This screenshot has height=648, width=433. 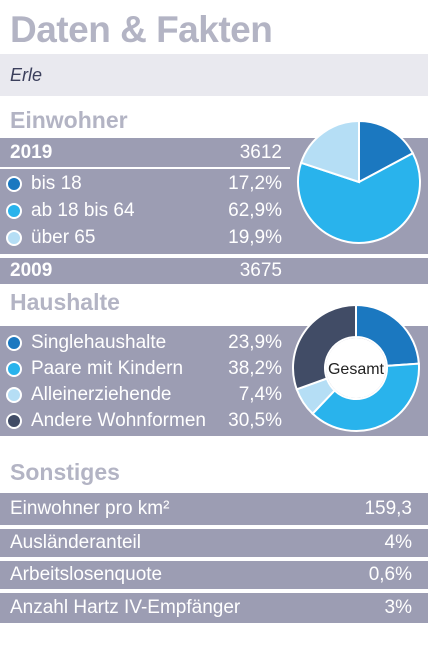 What do you see at coordinates (99, 342) in the screenshot?
I see `legend-label-single: Singlehaushalte` at bounding box center [99, 342].